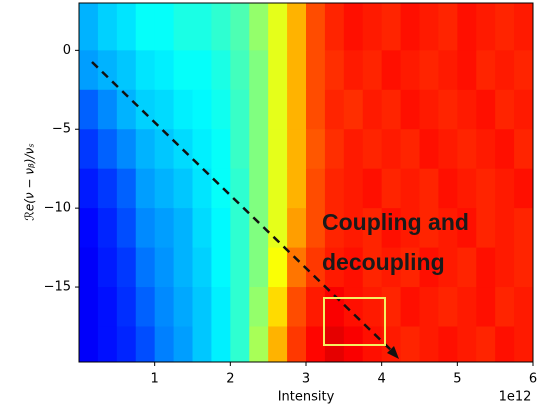 This screenshot has height=408, width=550. Describe the element at coordinates (57, 208) in the screenshot. I see `y-tick-label: −10` at that location.